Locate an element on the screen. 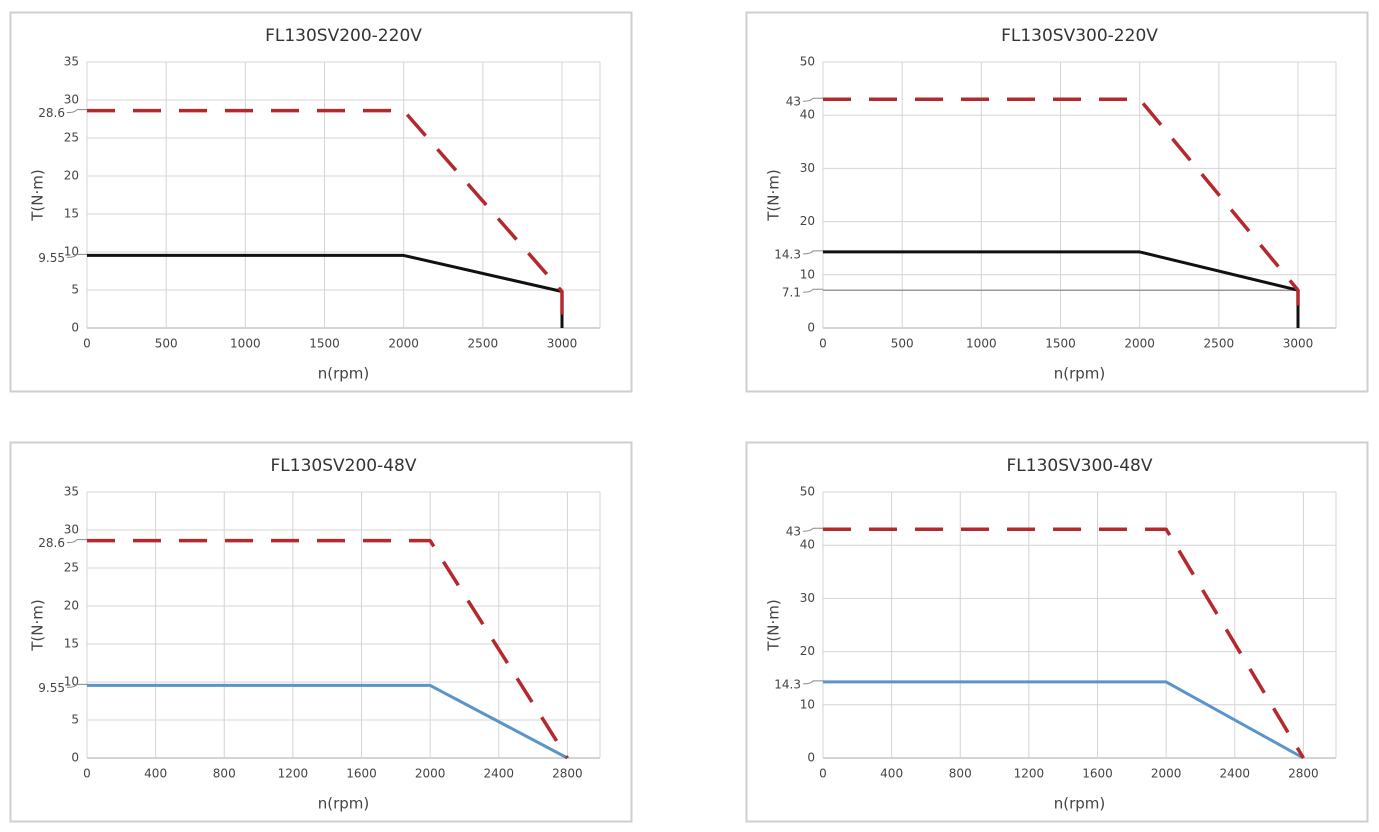 Image resolution: width=1379 pixels, height=832 pixels. chart-title: FL130SV200-220V is located at coordinates (343, 36).